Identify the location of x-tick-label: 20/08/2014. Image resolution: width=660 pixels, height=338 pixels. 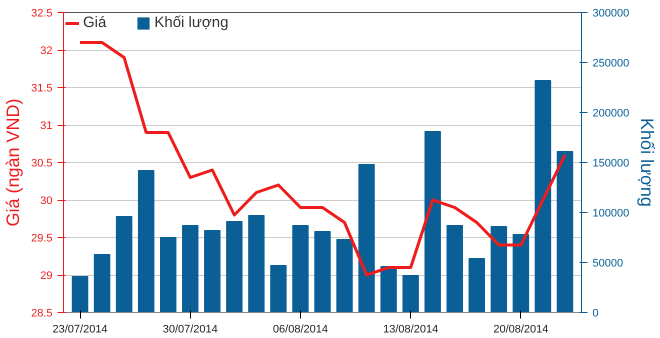
(520, 330).